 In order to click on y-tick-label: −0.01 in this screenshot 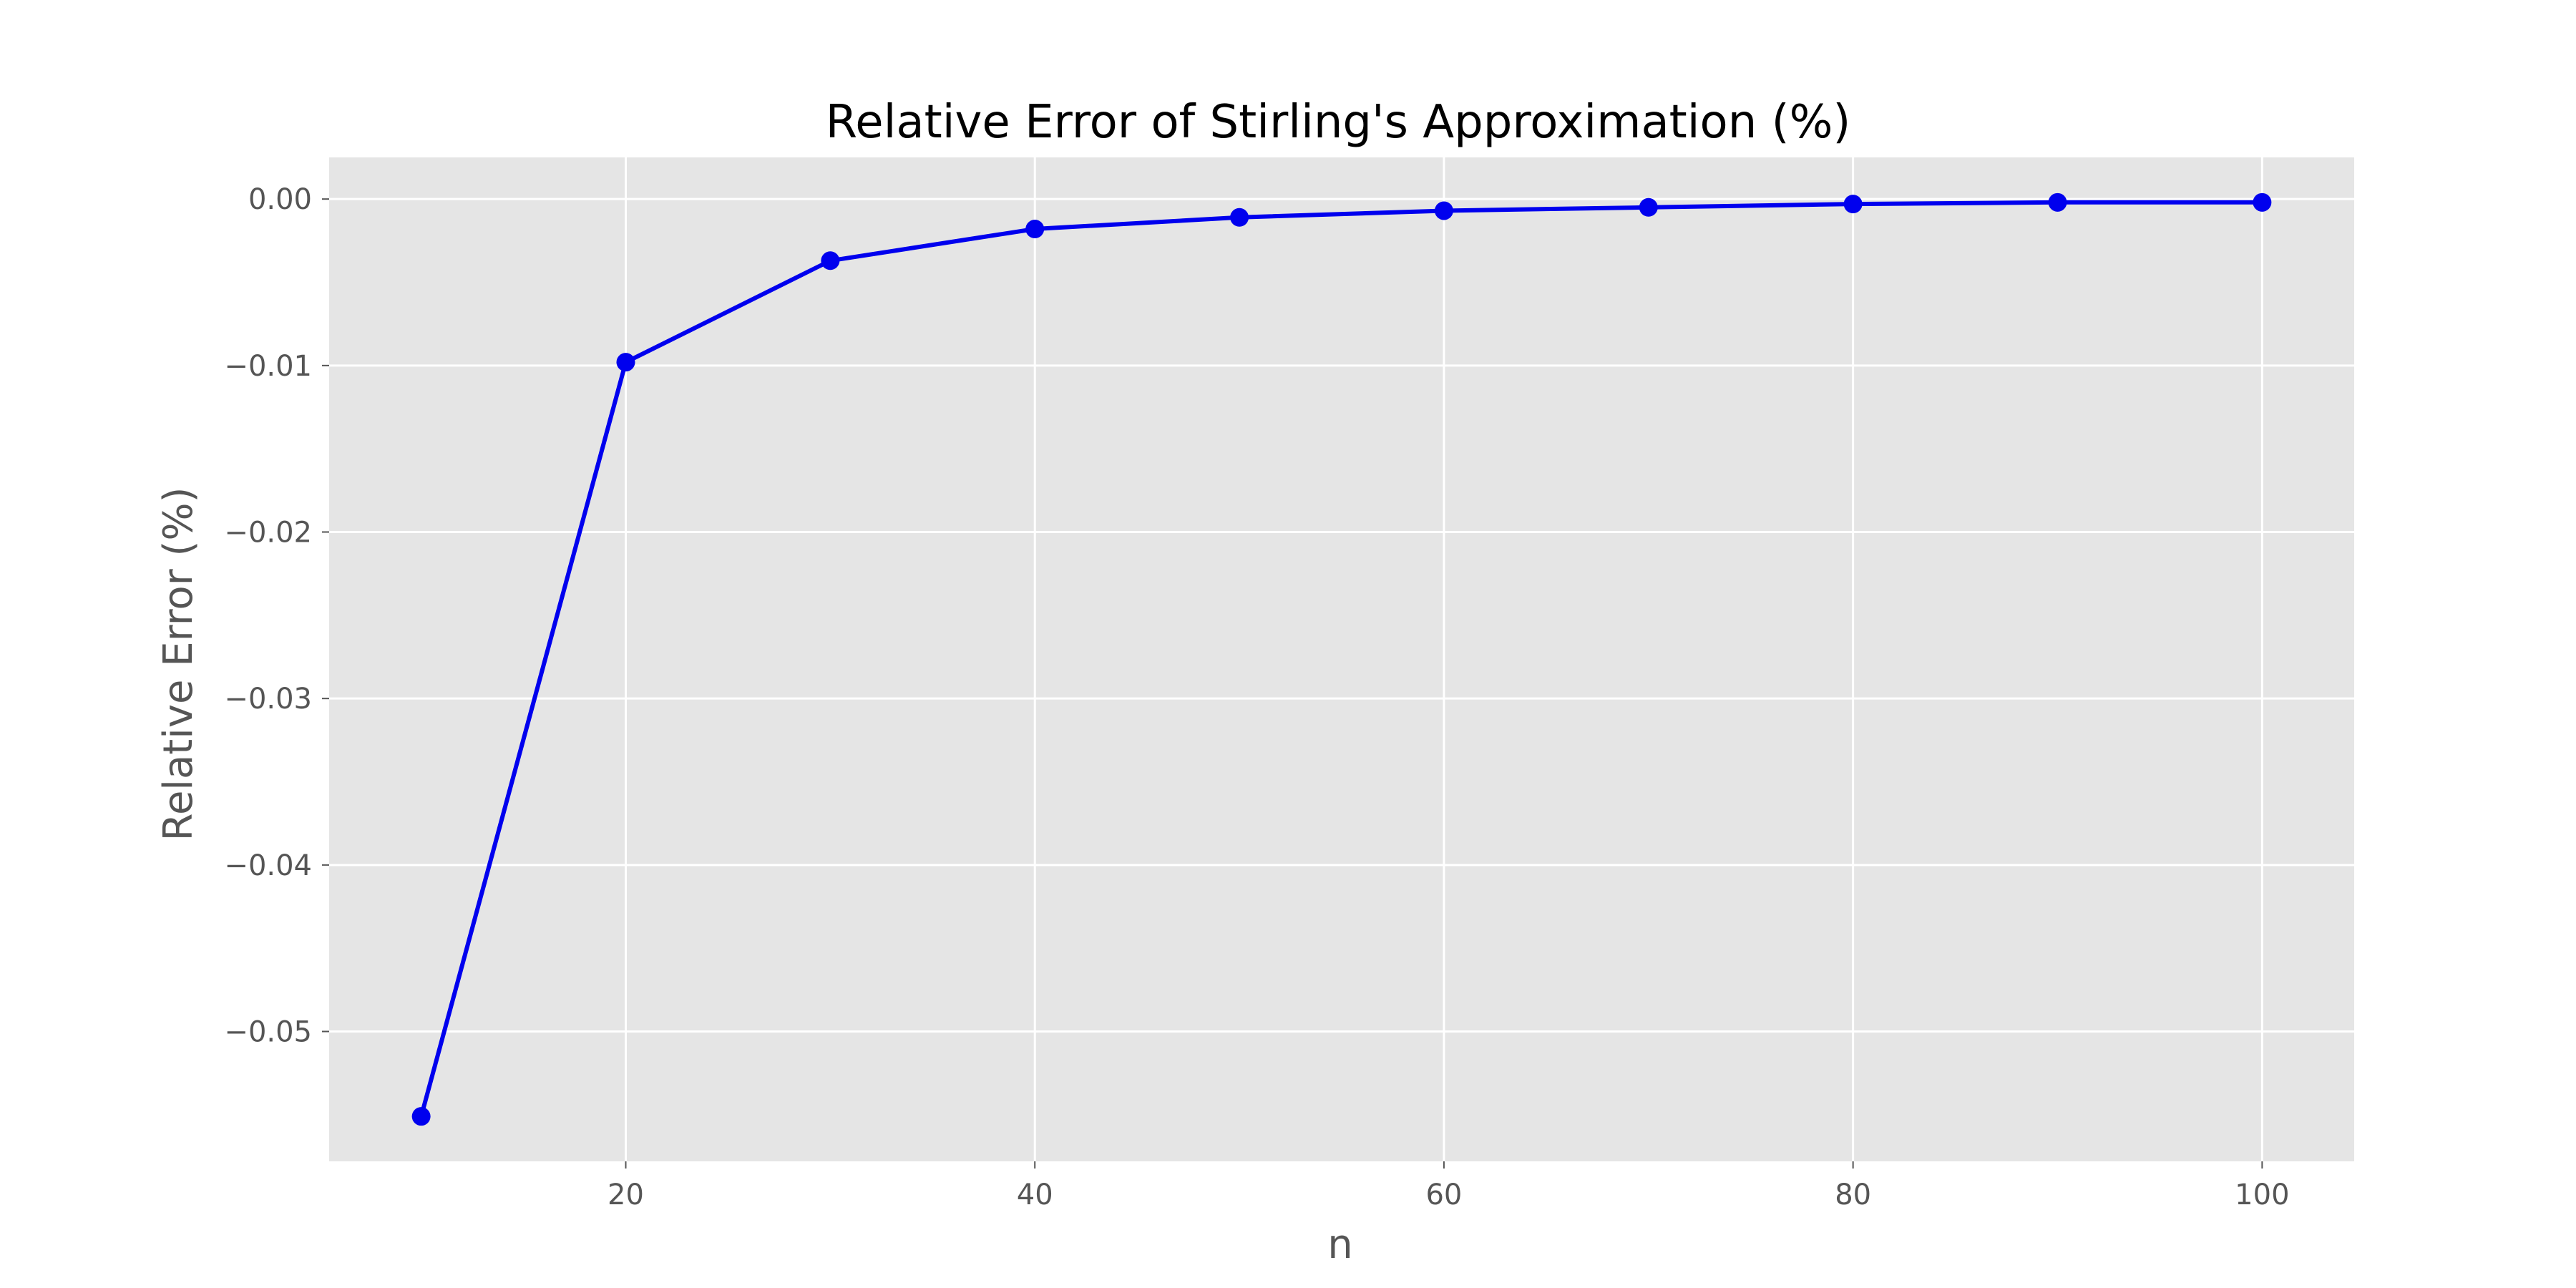, I will do `click(268, 366)`.